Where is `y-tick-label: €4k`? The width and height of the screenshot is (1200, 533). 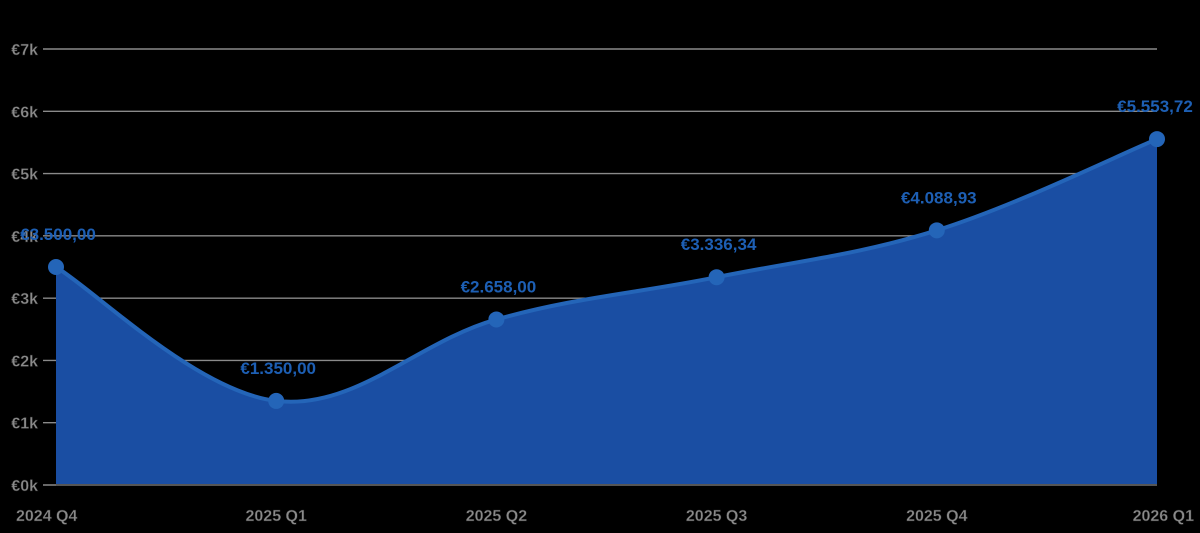 y-tick-label: €4k is located at coordinates (24, 237).